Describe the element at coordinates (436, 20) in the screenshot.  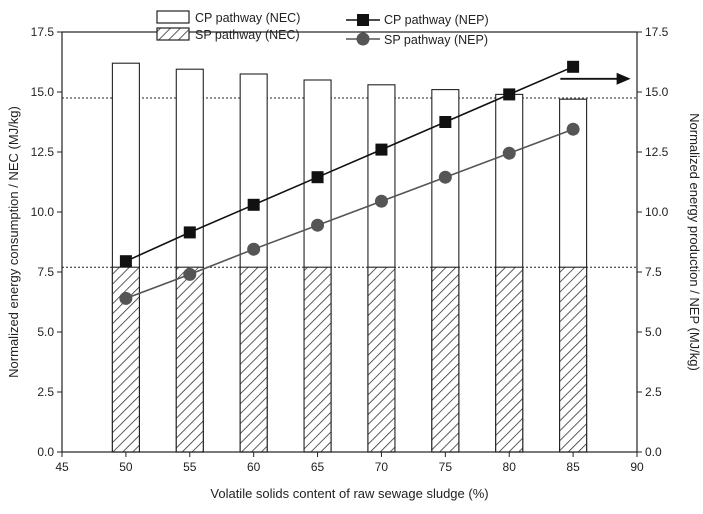
I see `legend-label-cp-nep: CP pathway (NEP)` at that location.